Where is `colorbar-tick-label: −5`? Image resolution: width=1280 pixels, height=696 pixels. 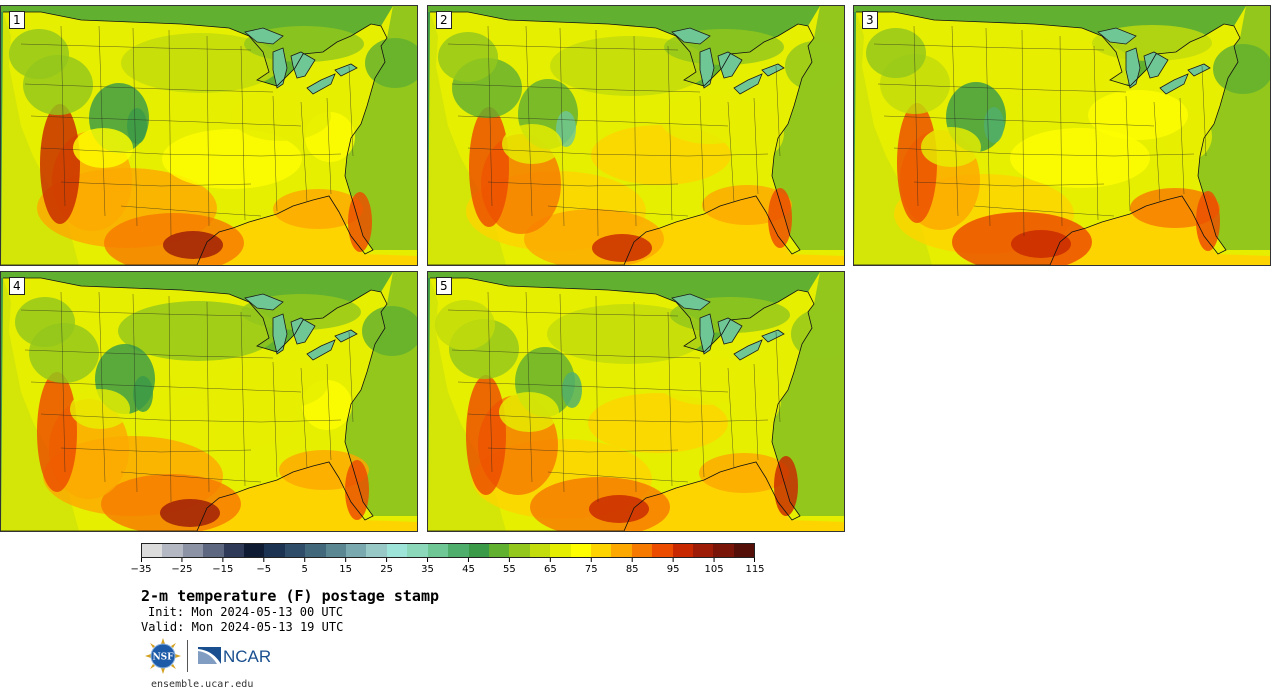
colorbar-tick-label: −5 is located at coordinates (264, 569).